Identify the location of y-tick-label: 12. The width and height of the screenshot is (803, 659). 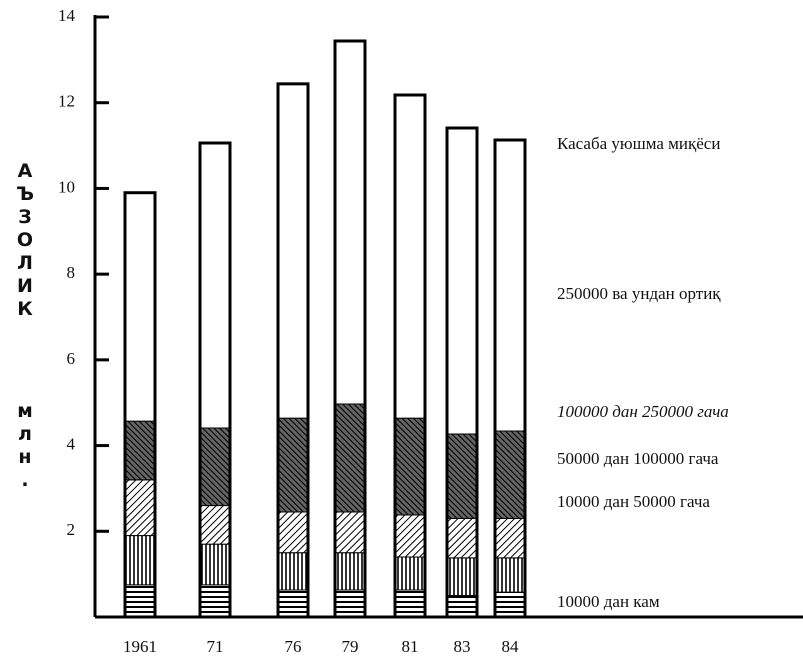
(66, 101).